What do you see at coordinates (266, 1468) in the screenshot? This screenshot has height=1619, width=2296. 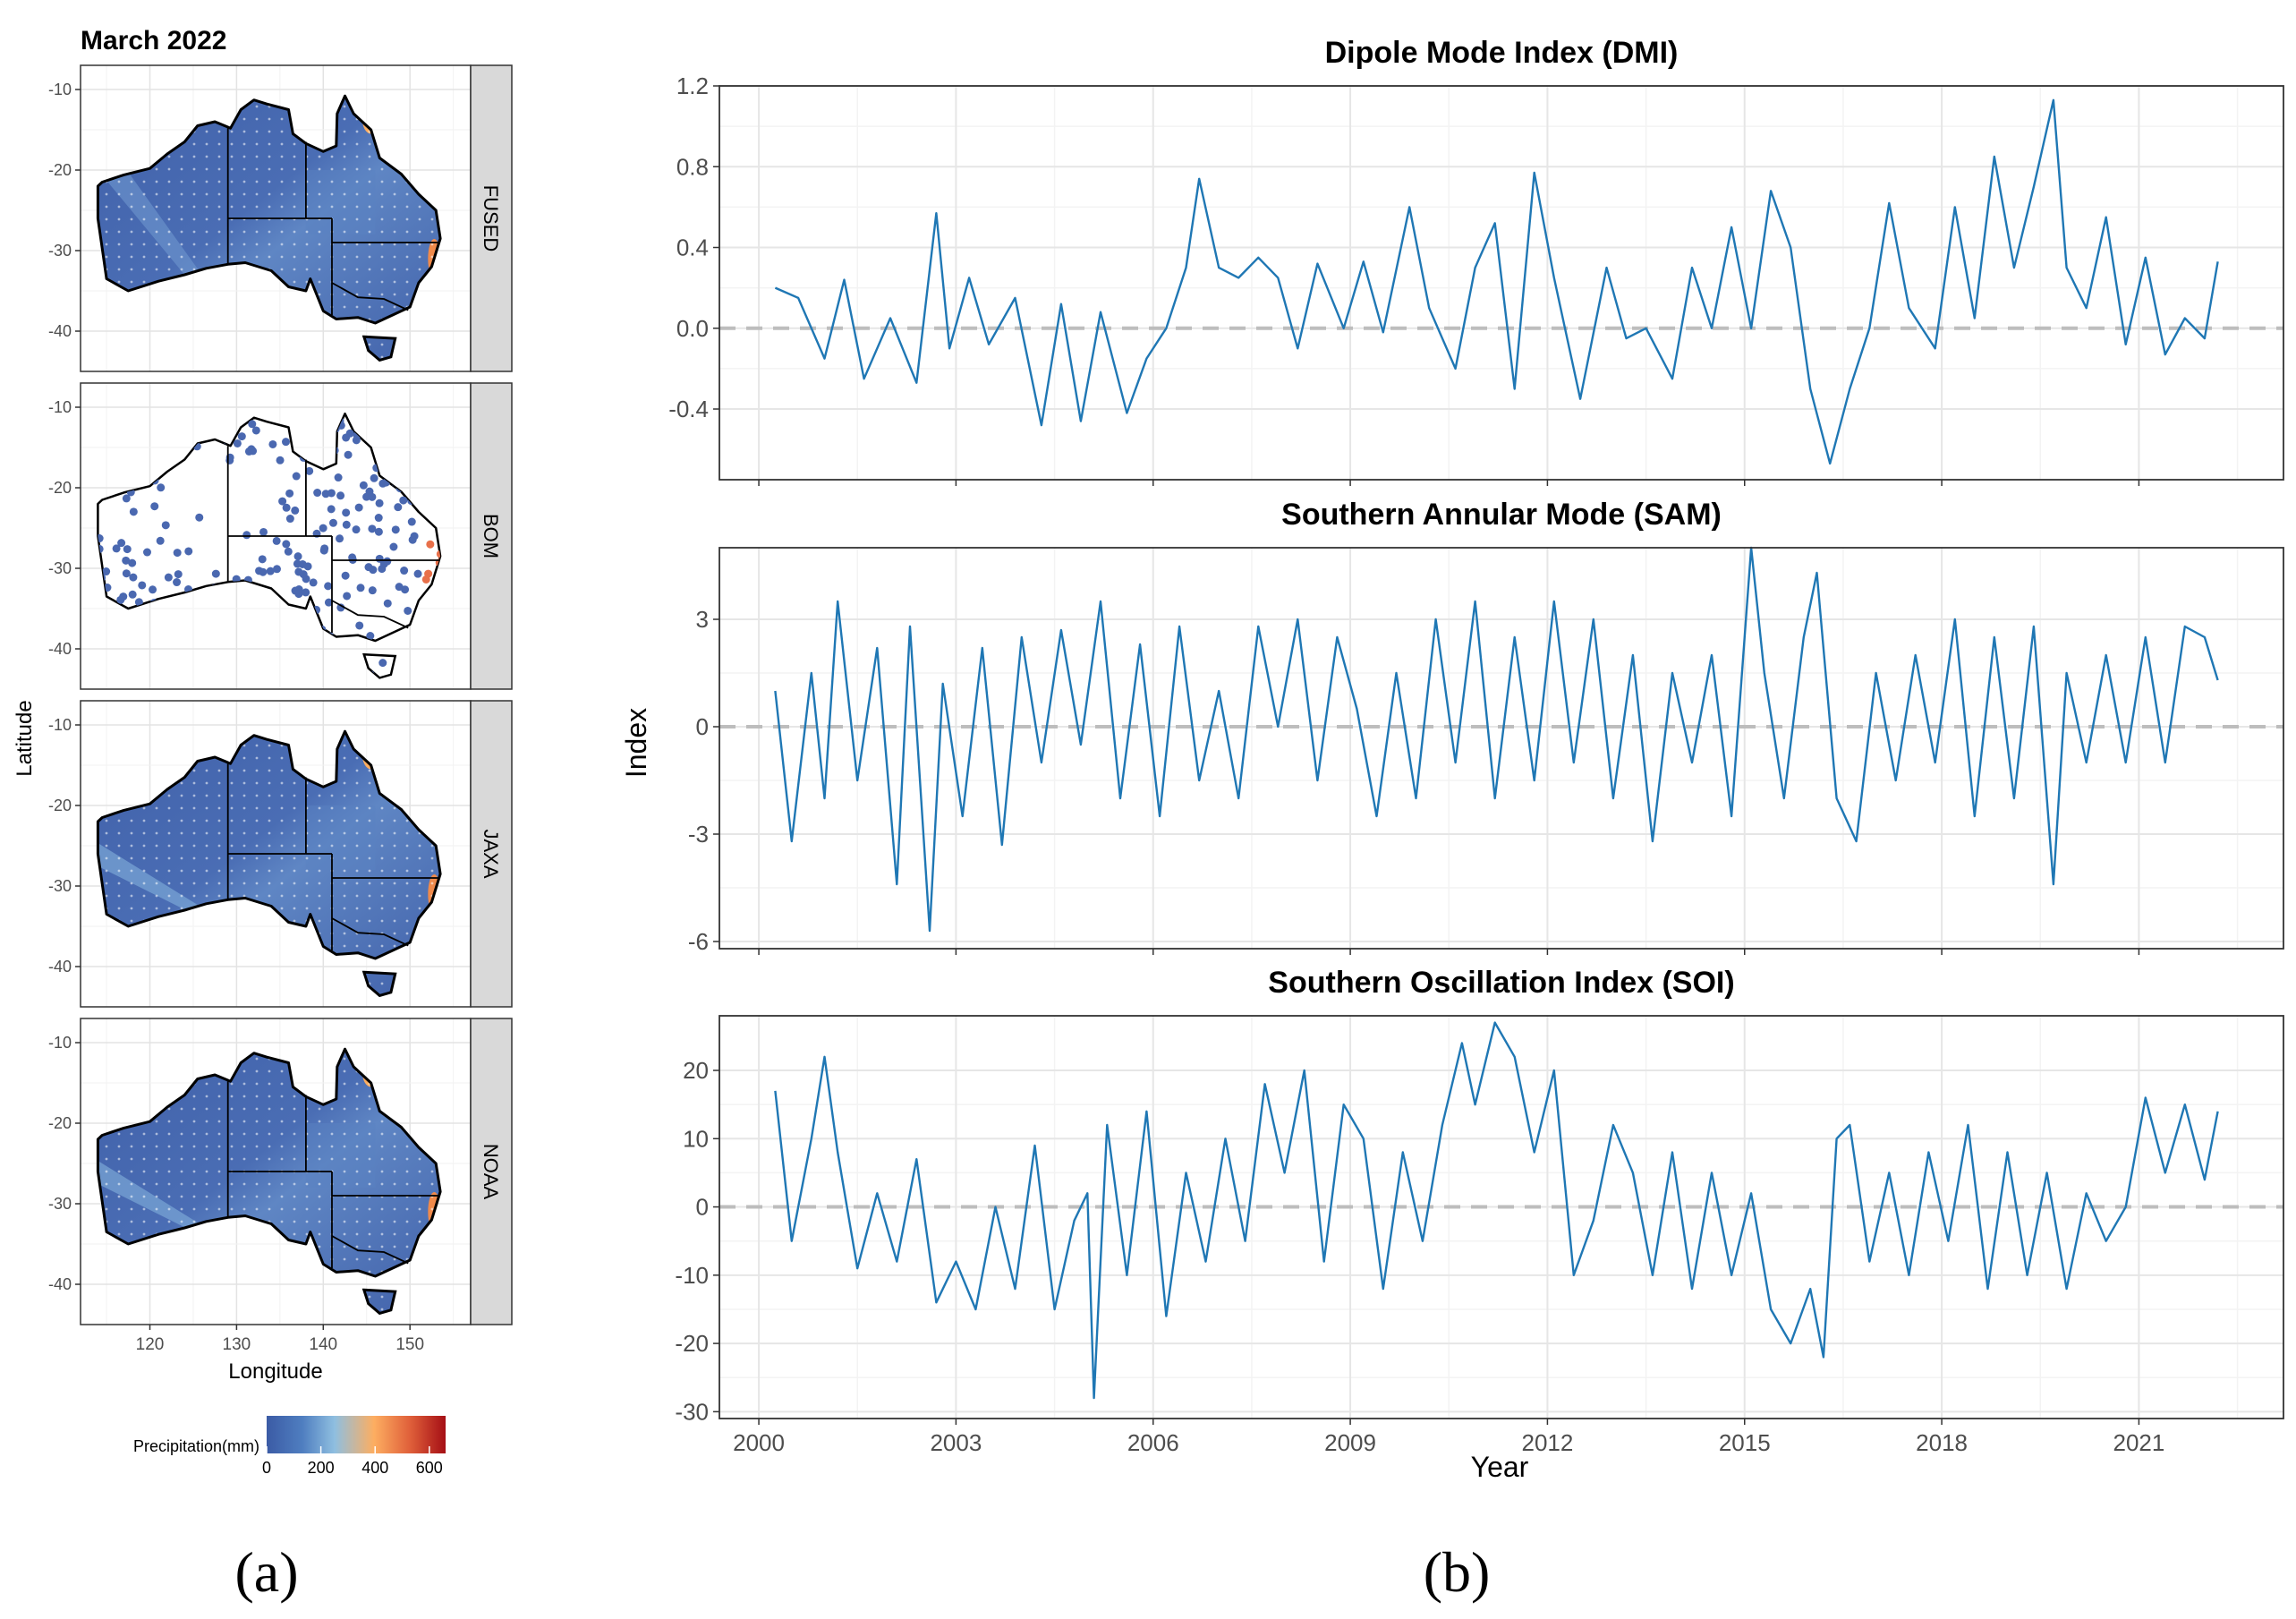 I see `legend-tick-label: 0` at bounding box center [266, 1468].